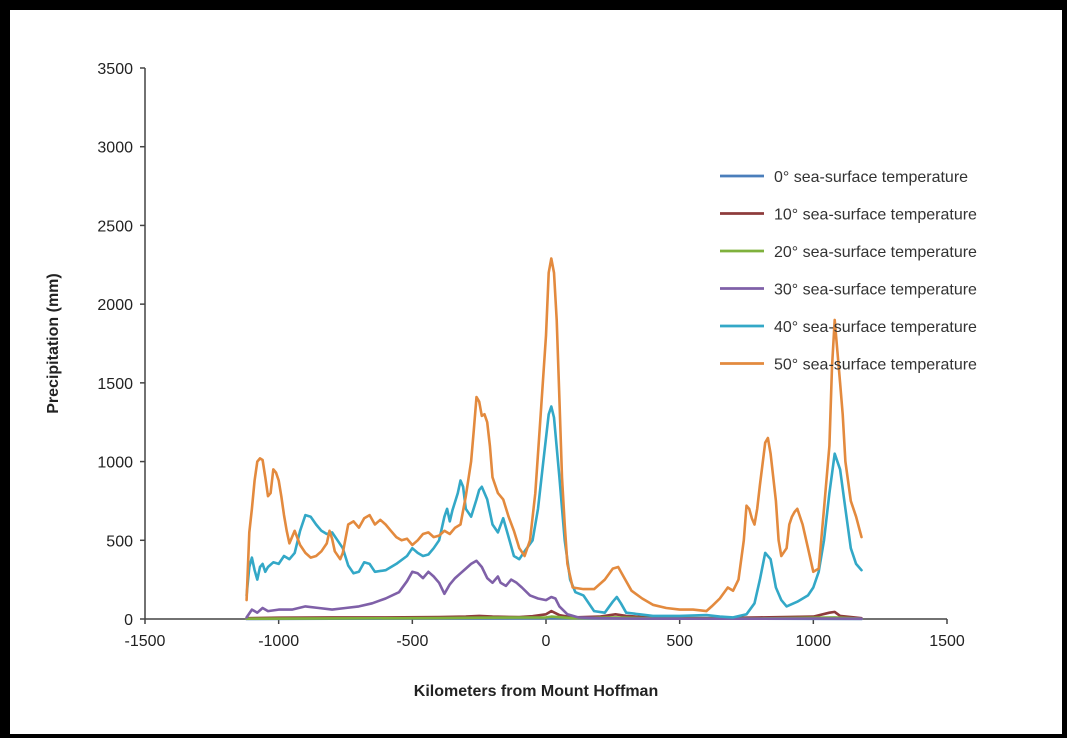 This screenshot has width=1067, height=738. Describe the element at coordinates (115, 69) in the screenshot. I see `y-tick-label: 3500` at that location.